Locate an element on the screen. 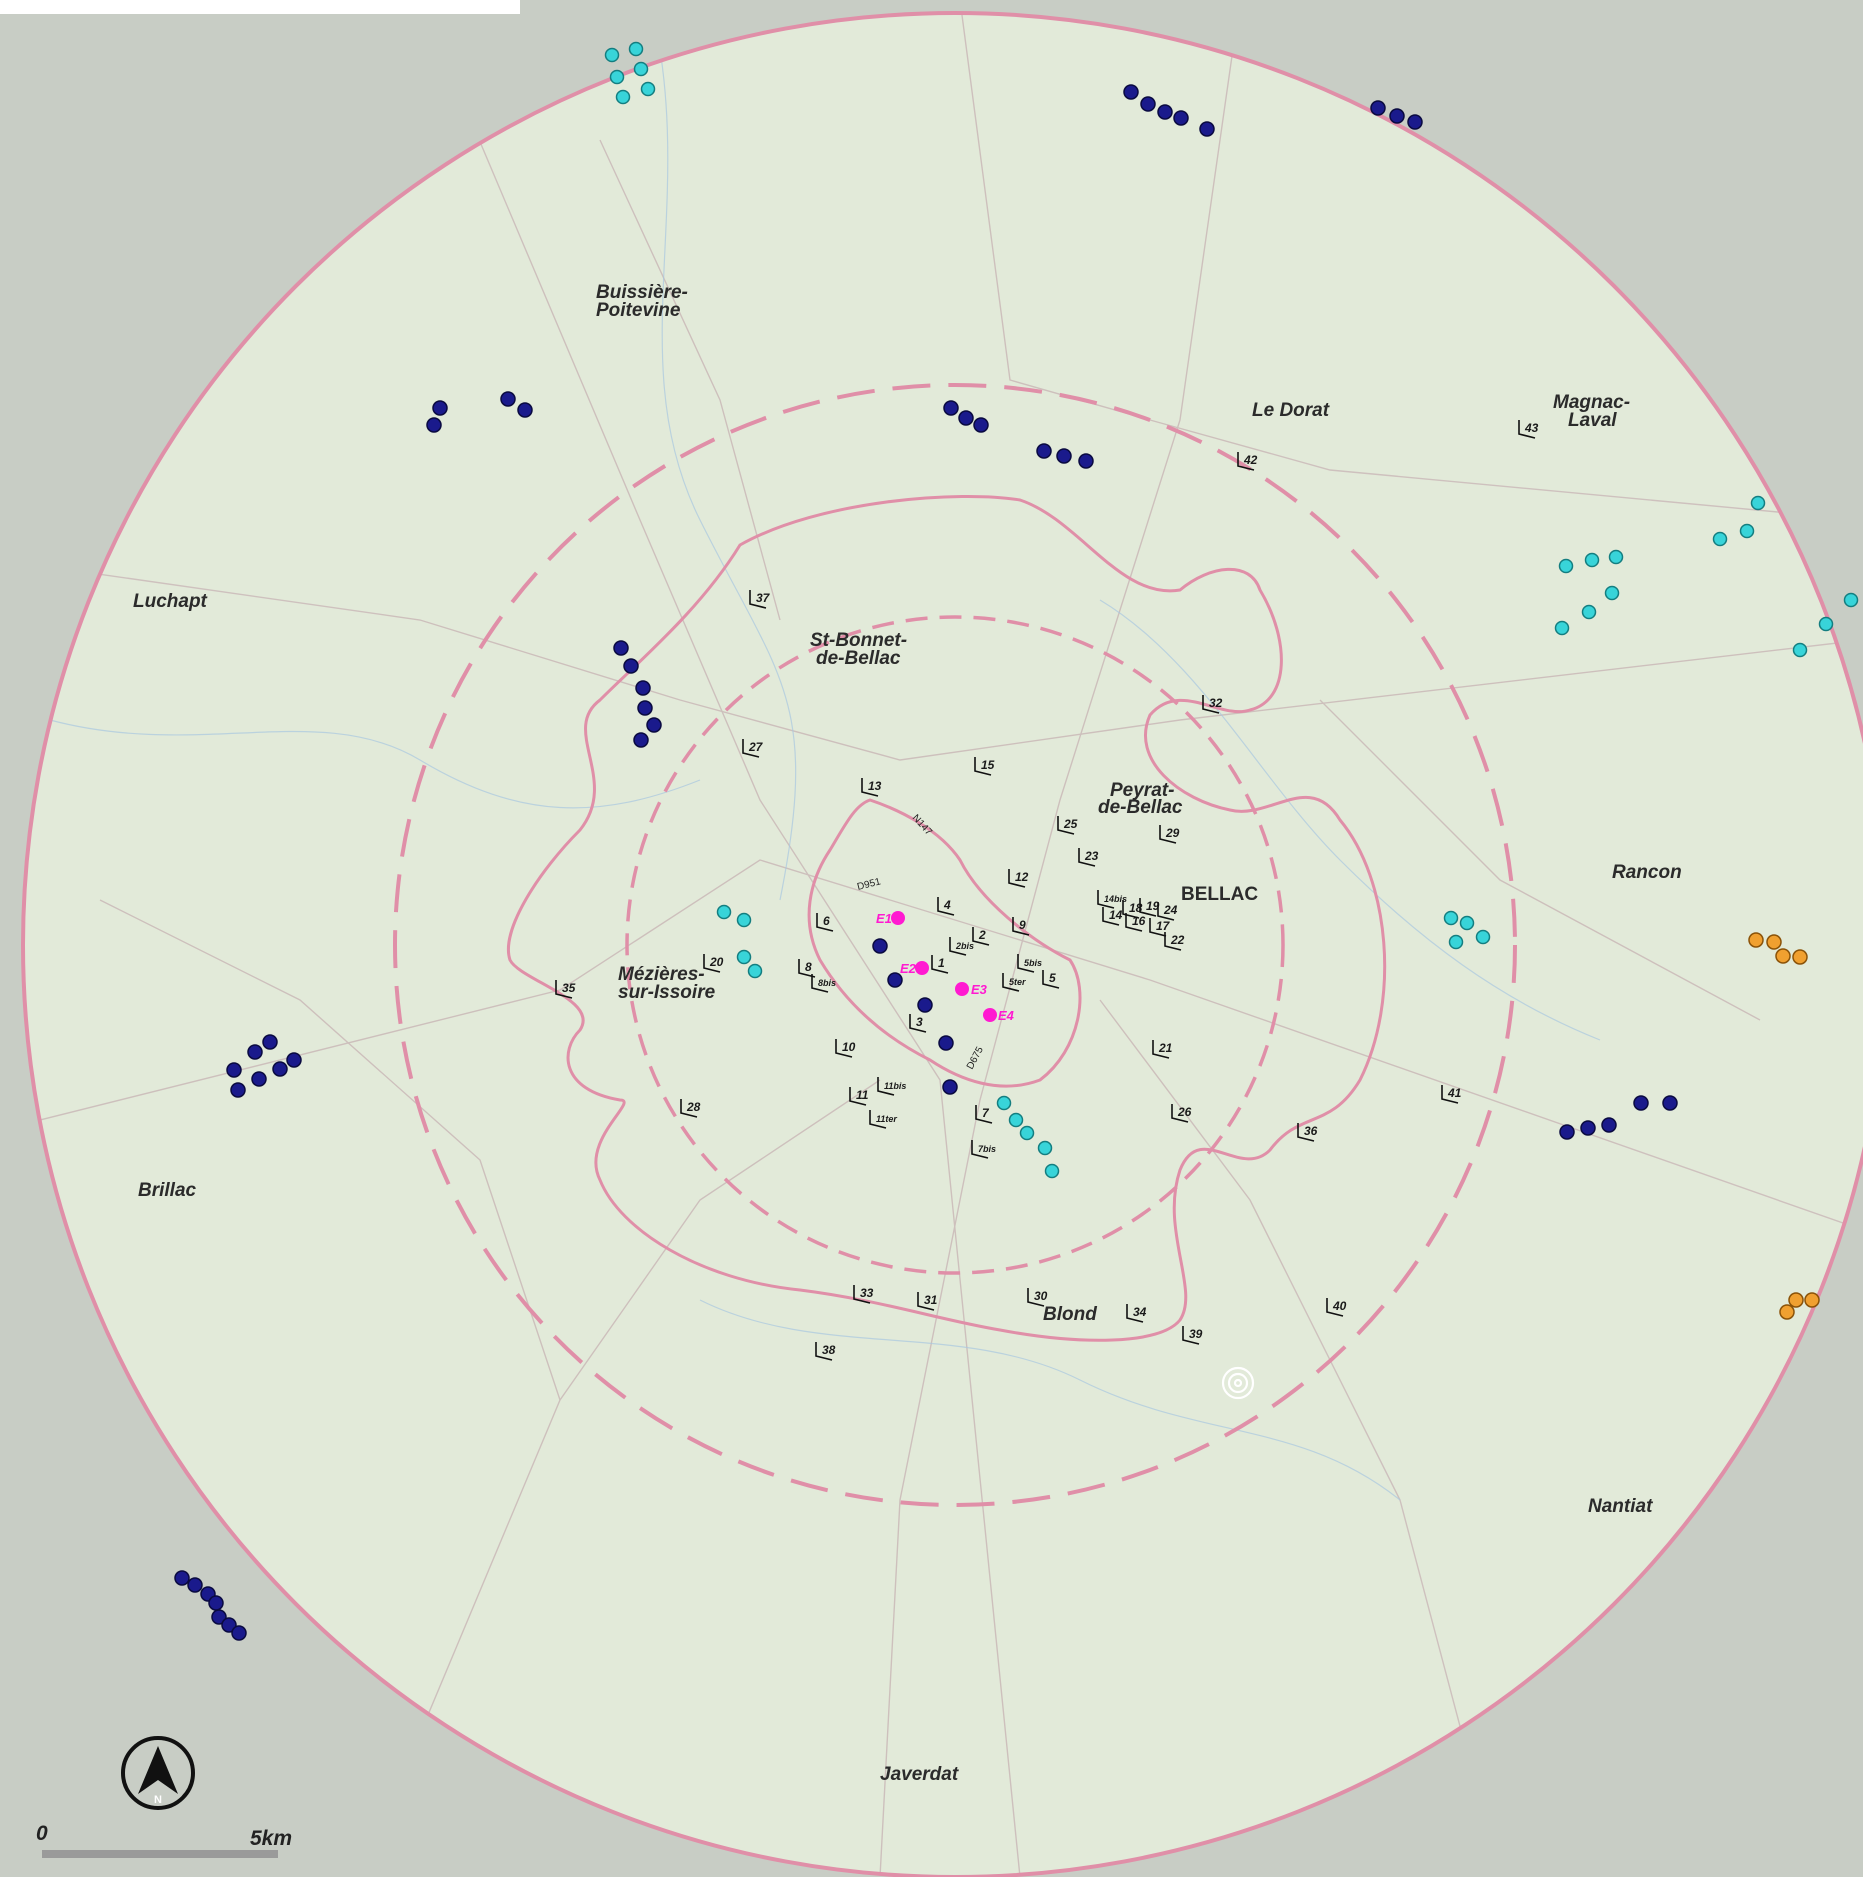  viewpoint-31: 31 is located at coordinates (927, 1301).